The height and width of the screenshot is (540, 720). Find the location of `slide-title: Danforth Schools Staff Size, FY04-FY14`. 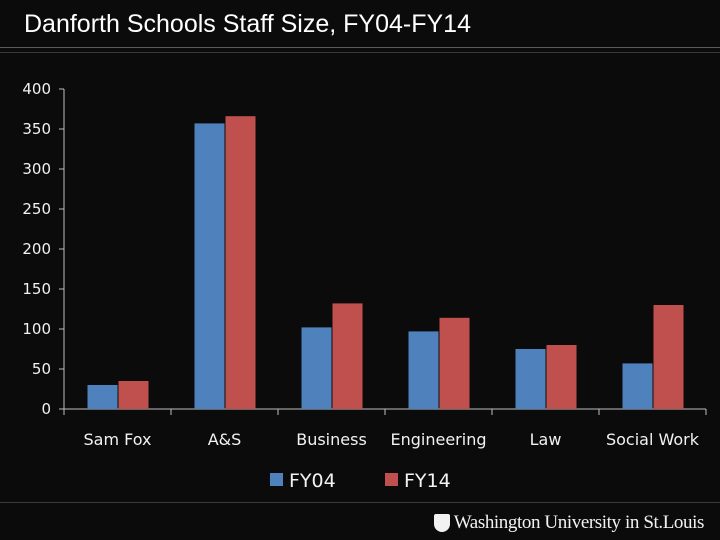

slide-title: Danforth Schools Staff Size, FY04-FY14 is located at coordinates (247, 24).